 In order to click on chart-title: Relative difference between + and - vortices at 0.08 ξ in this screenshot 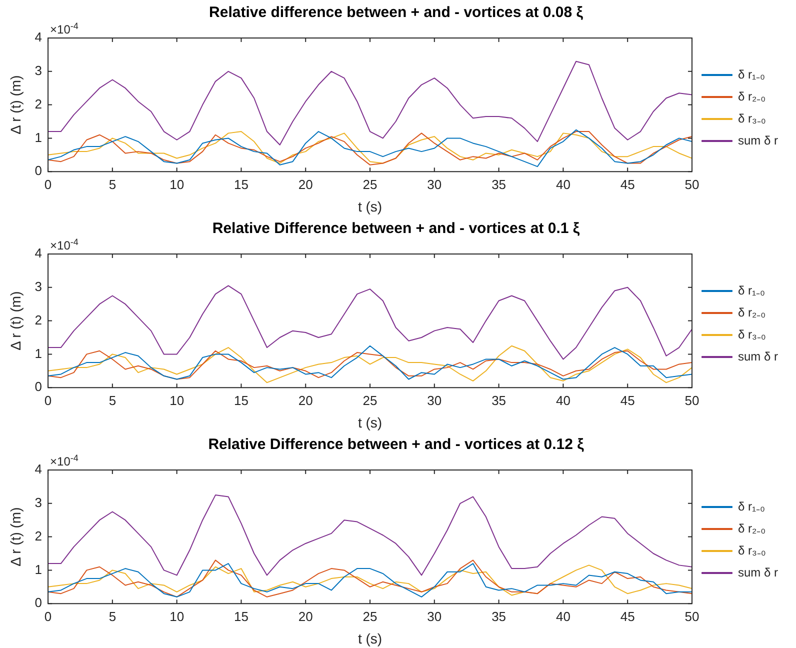, I will do `click(396, 13)`.